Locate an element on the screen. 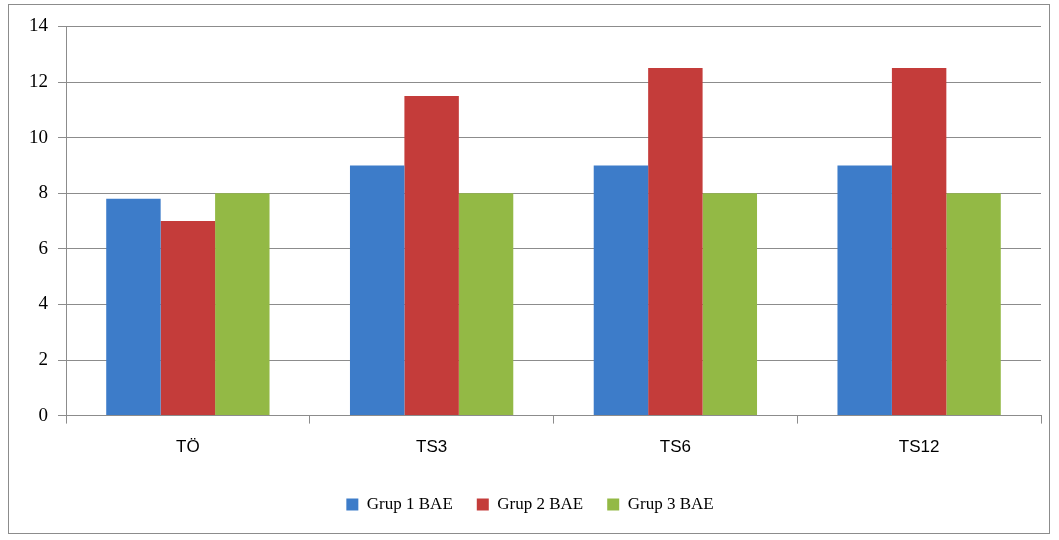  y-tick-label: 8 is located at coordinates (43, 192).